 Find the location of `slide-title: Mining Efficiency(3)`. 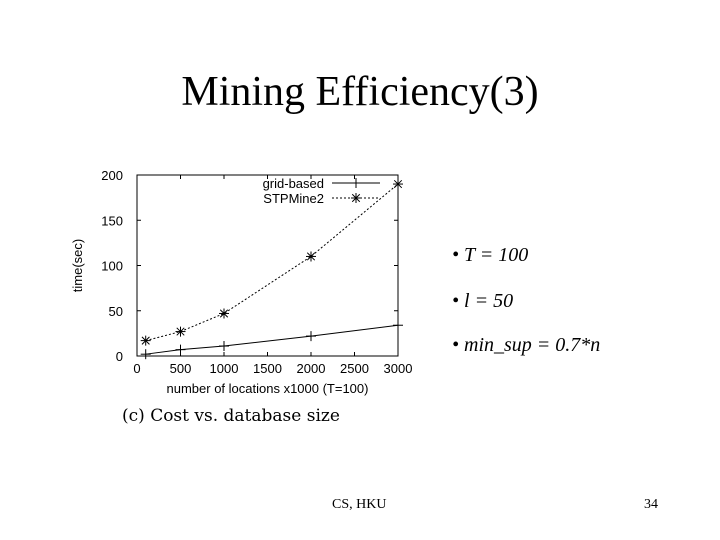

slide-title: Mining Efficiency(3) is located at coordinates (360, 92).